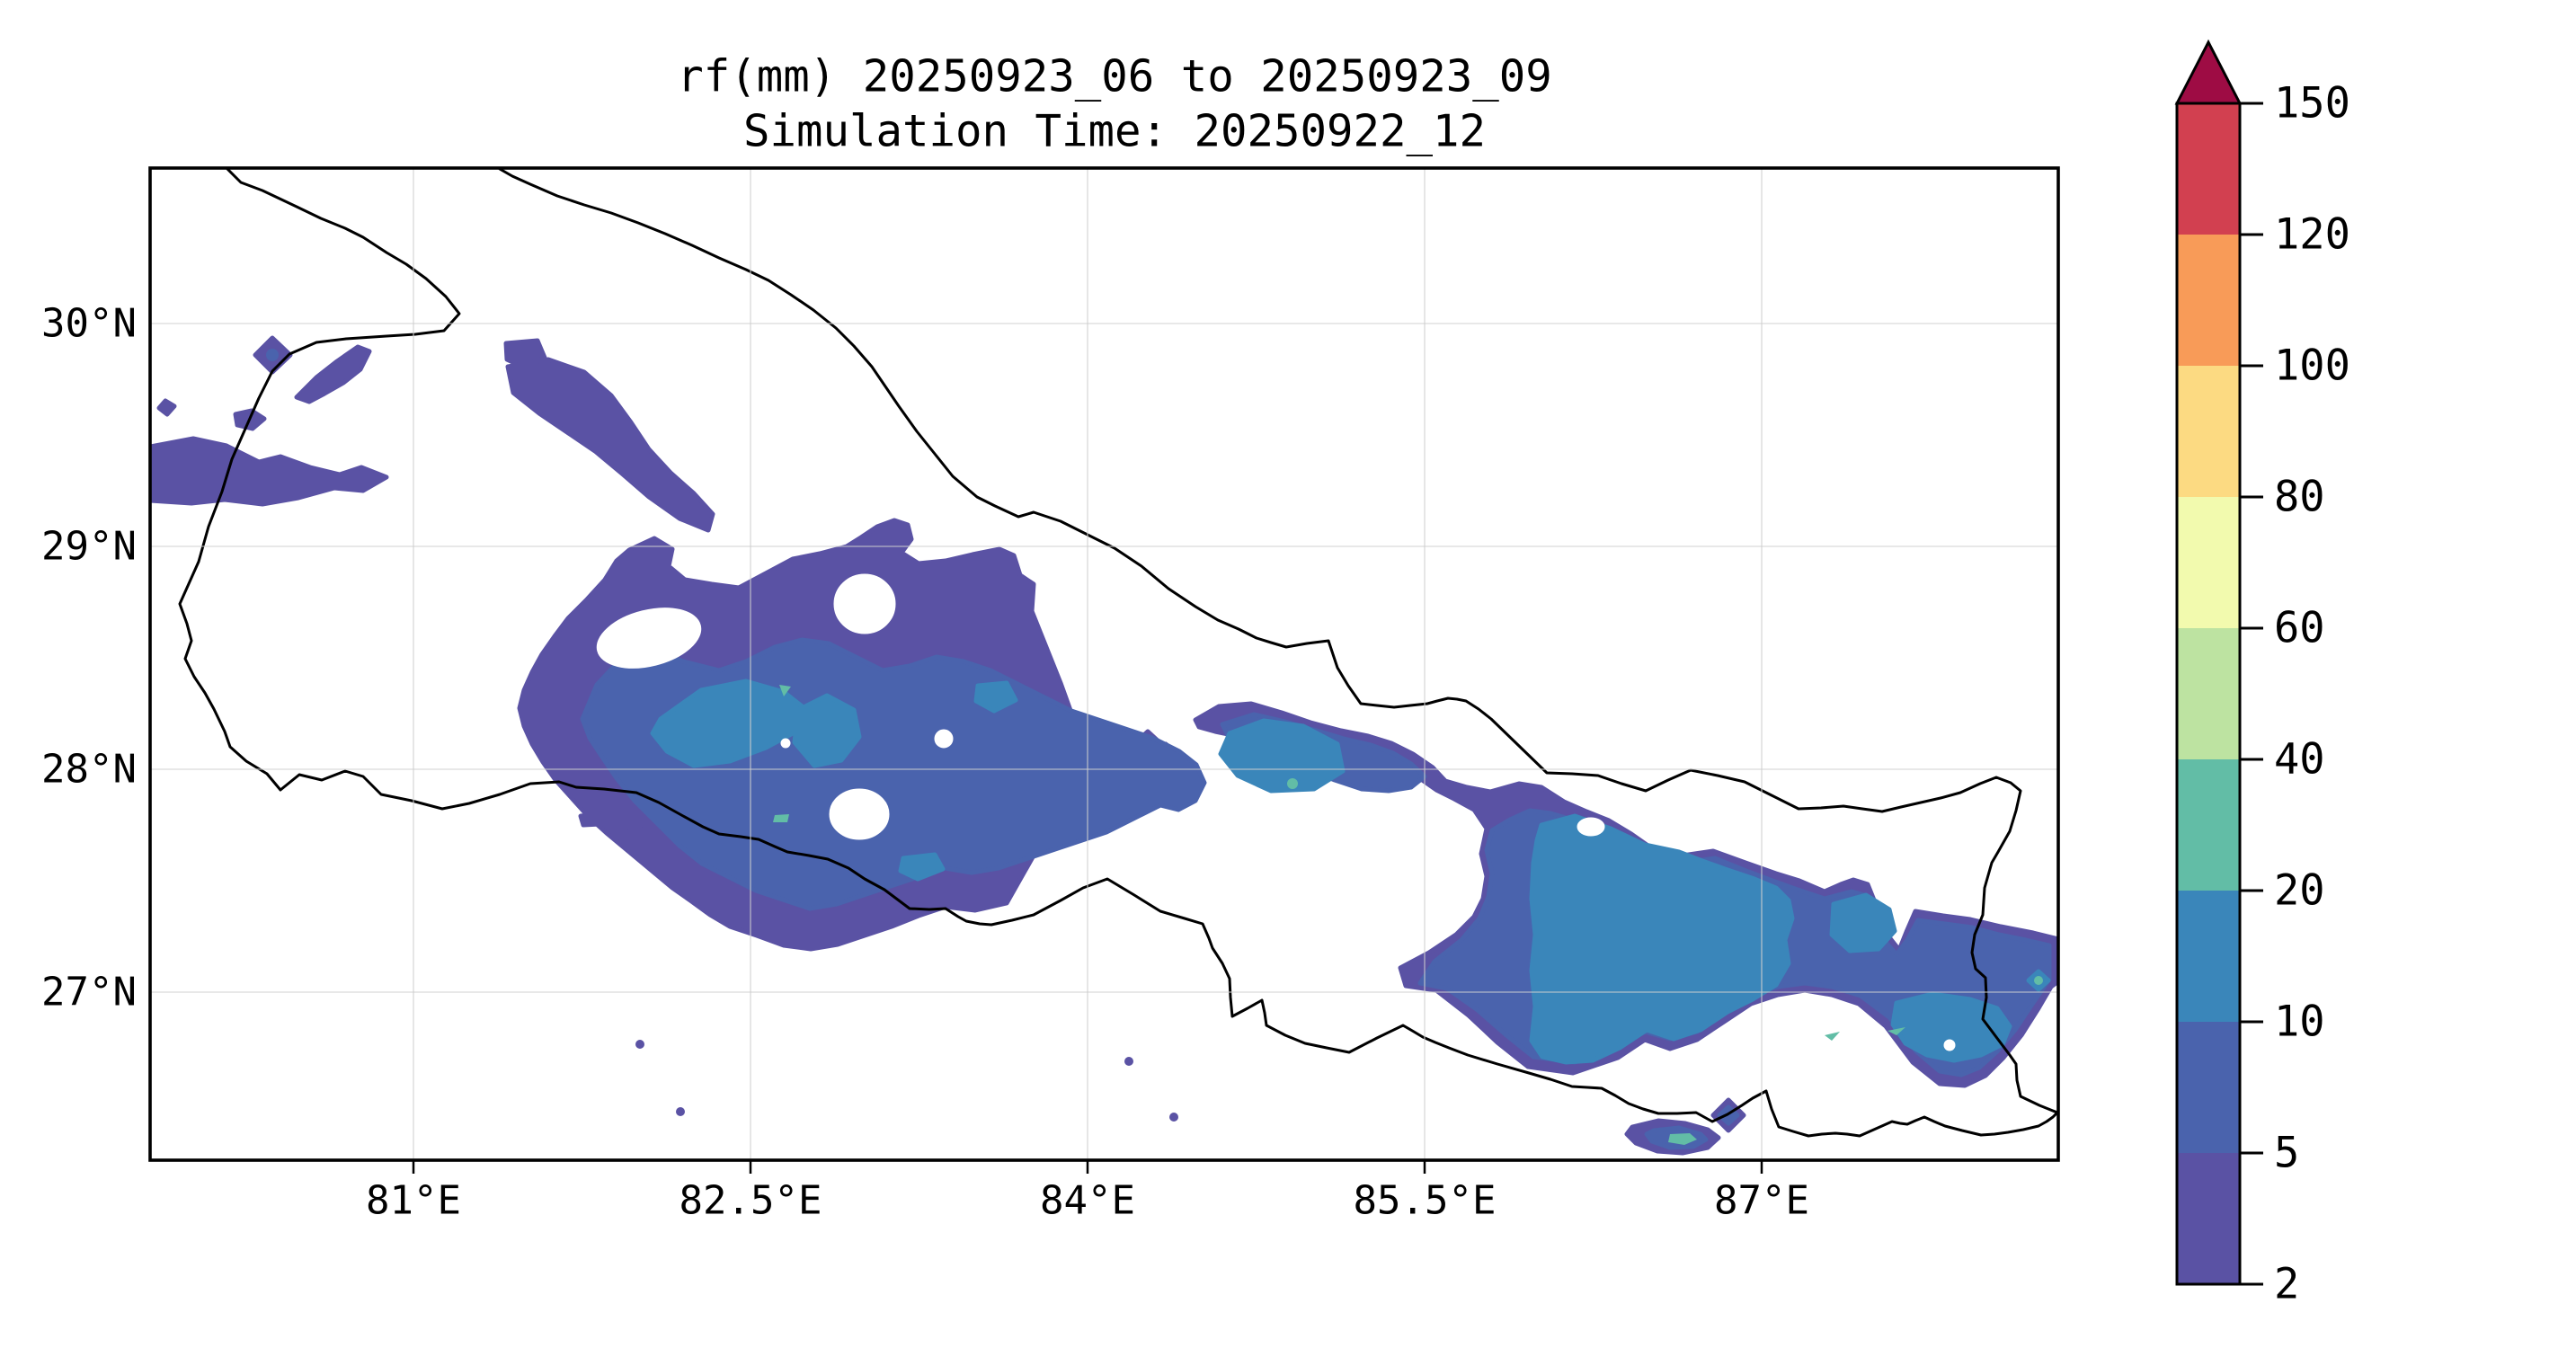 The image size is (2576, 1348). Describe the element at coordinates (1114, 131) in the screenshot. I see `figure-subtitle: Simulation Time: 20250922_12` at that location.